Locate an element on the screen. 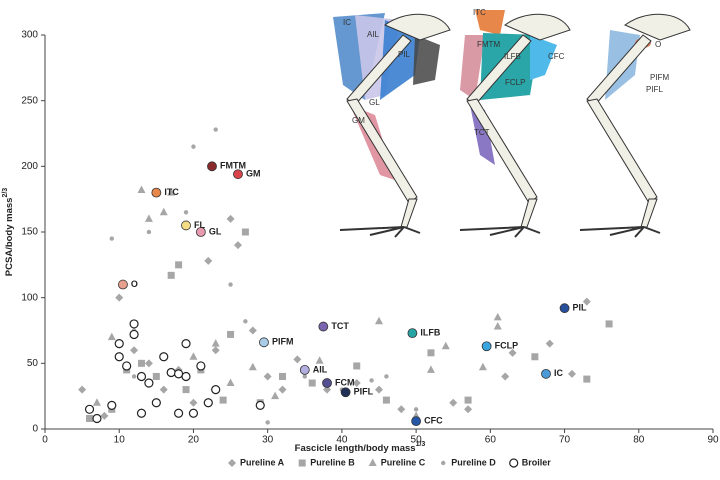 This screenshot has width=720, height=480. point-label: FL is located at coordinates (199, 225).